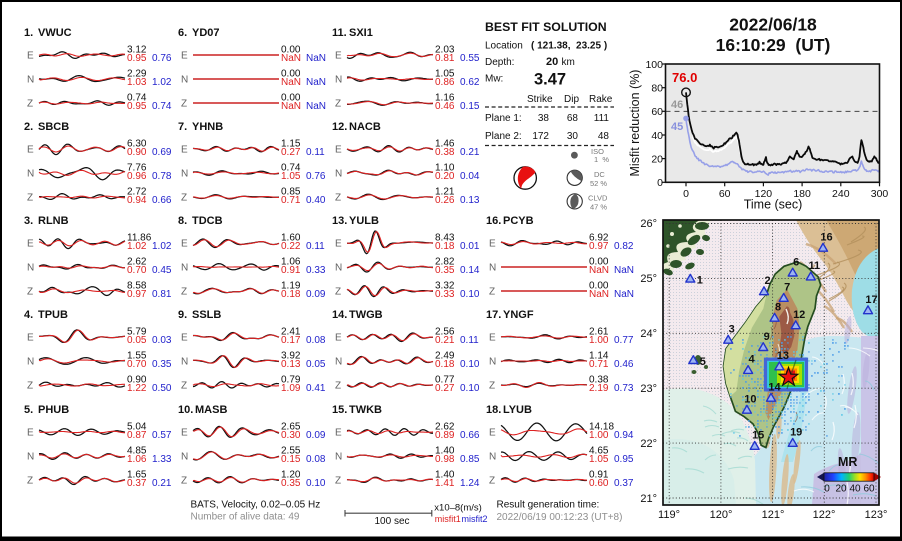 The width and height of the screenshot is (902, 541). Describe the element at coordinates (162, 364) in the screenshot. I see `svg-text: 0.35` at that location.